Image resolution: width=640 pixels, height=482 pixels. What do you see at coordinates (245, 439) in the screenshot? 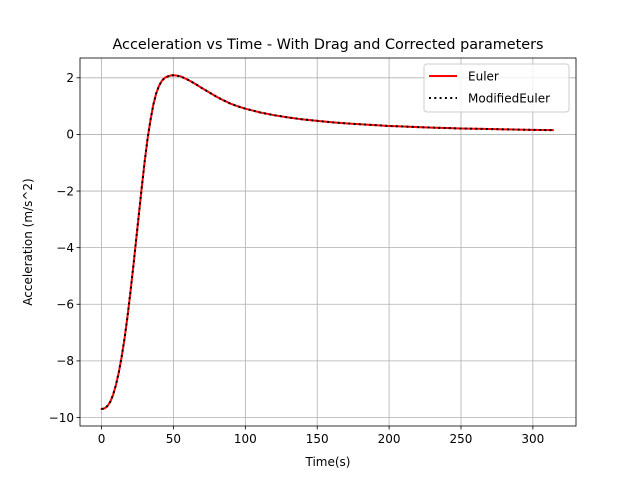
I see `x-tick-label: 100` at bounding box center [245, 439].